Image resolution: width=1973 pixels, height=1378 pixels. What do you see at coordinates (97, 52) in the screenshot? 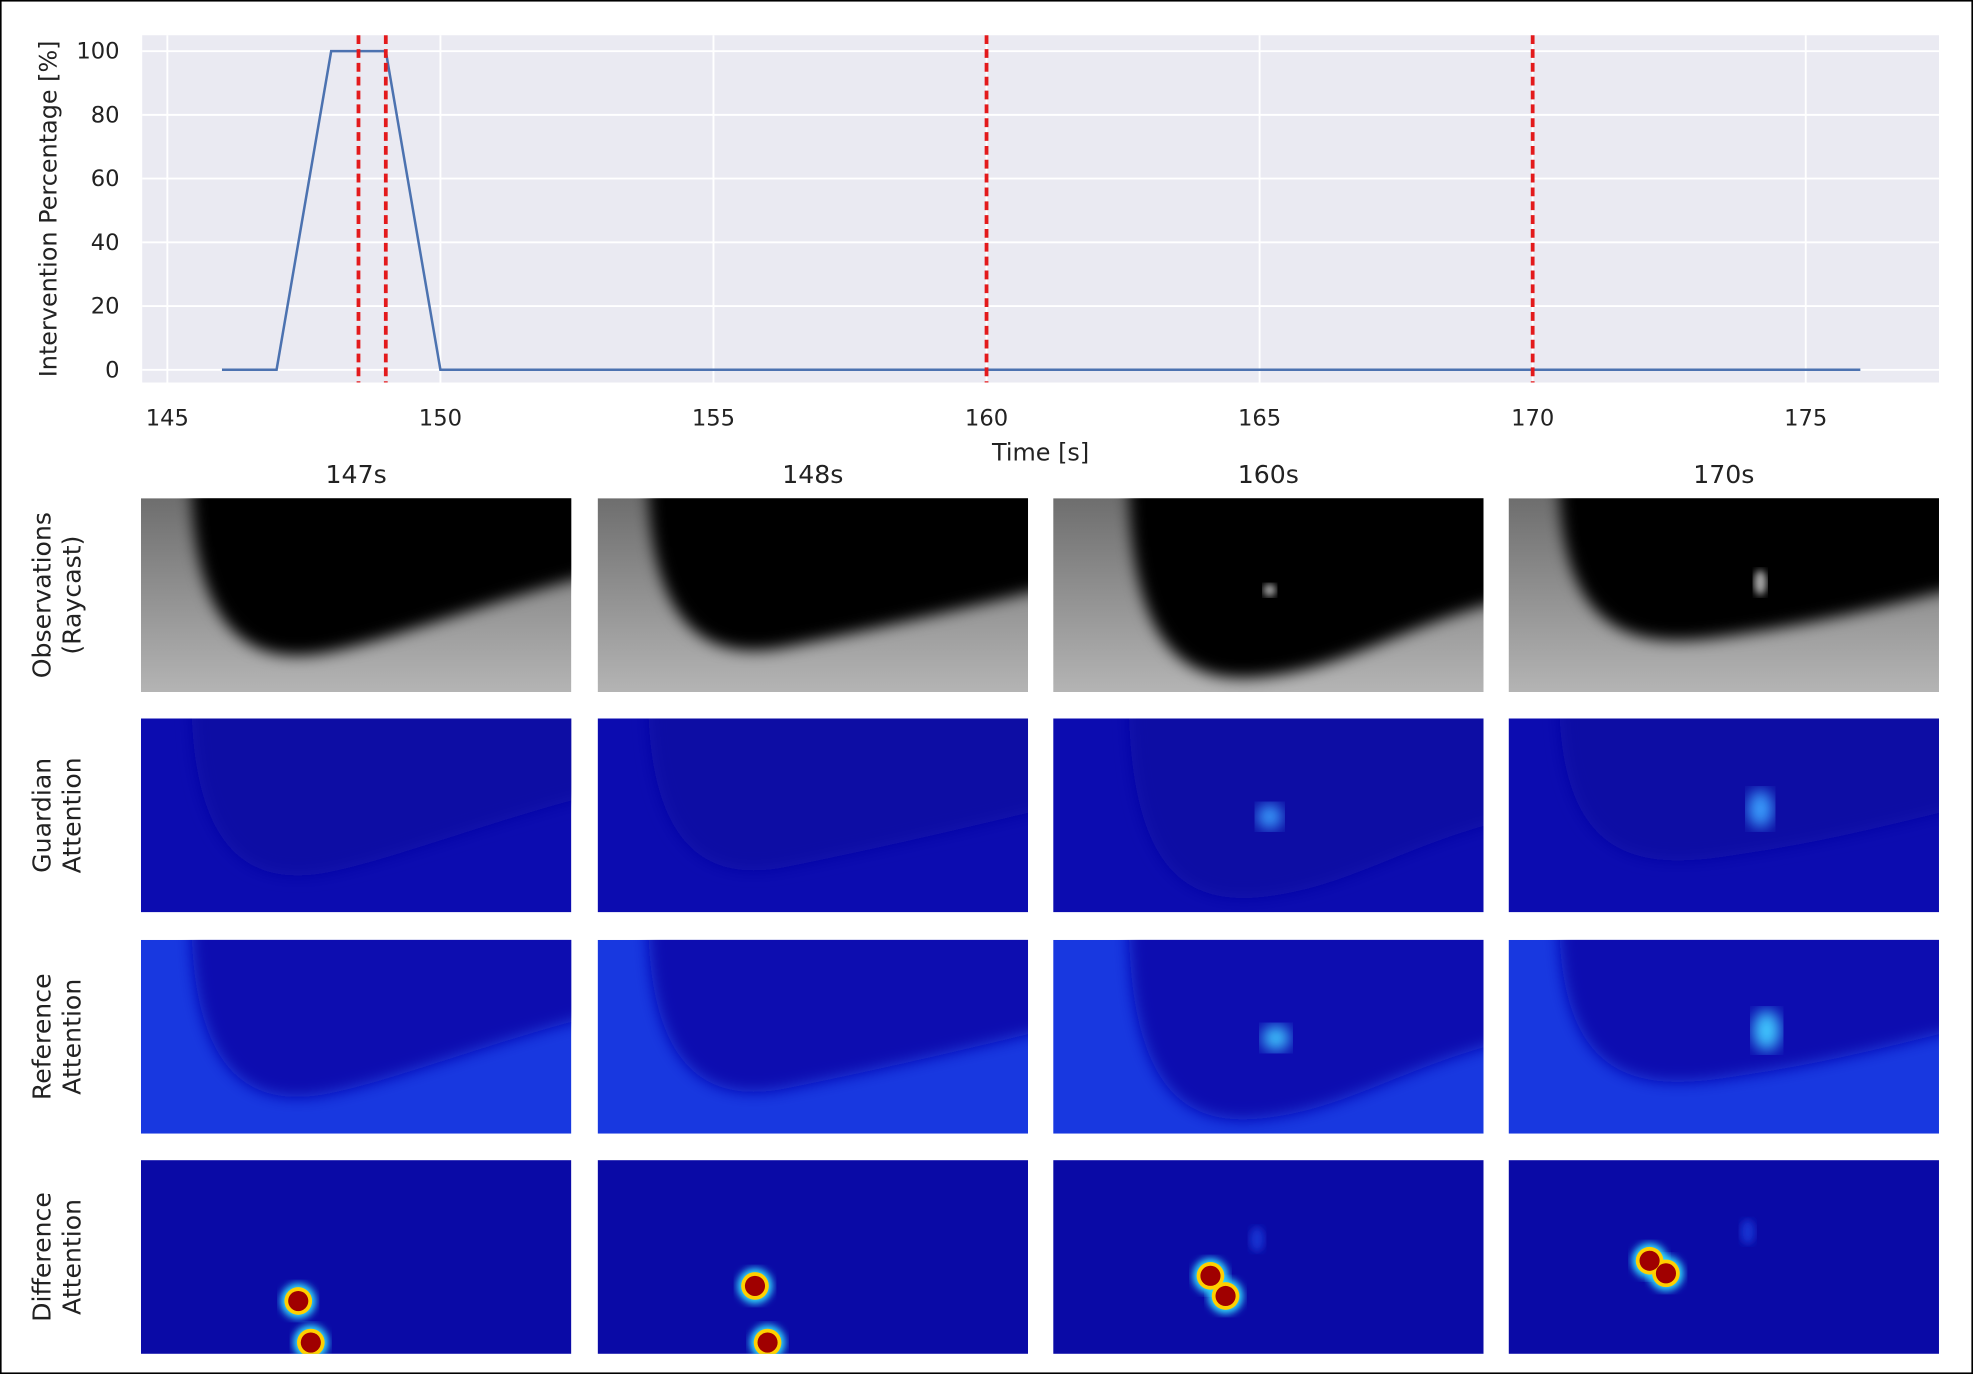
I see `y-tick-label: 100` at bounding box center [97, 52].